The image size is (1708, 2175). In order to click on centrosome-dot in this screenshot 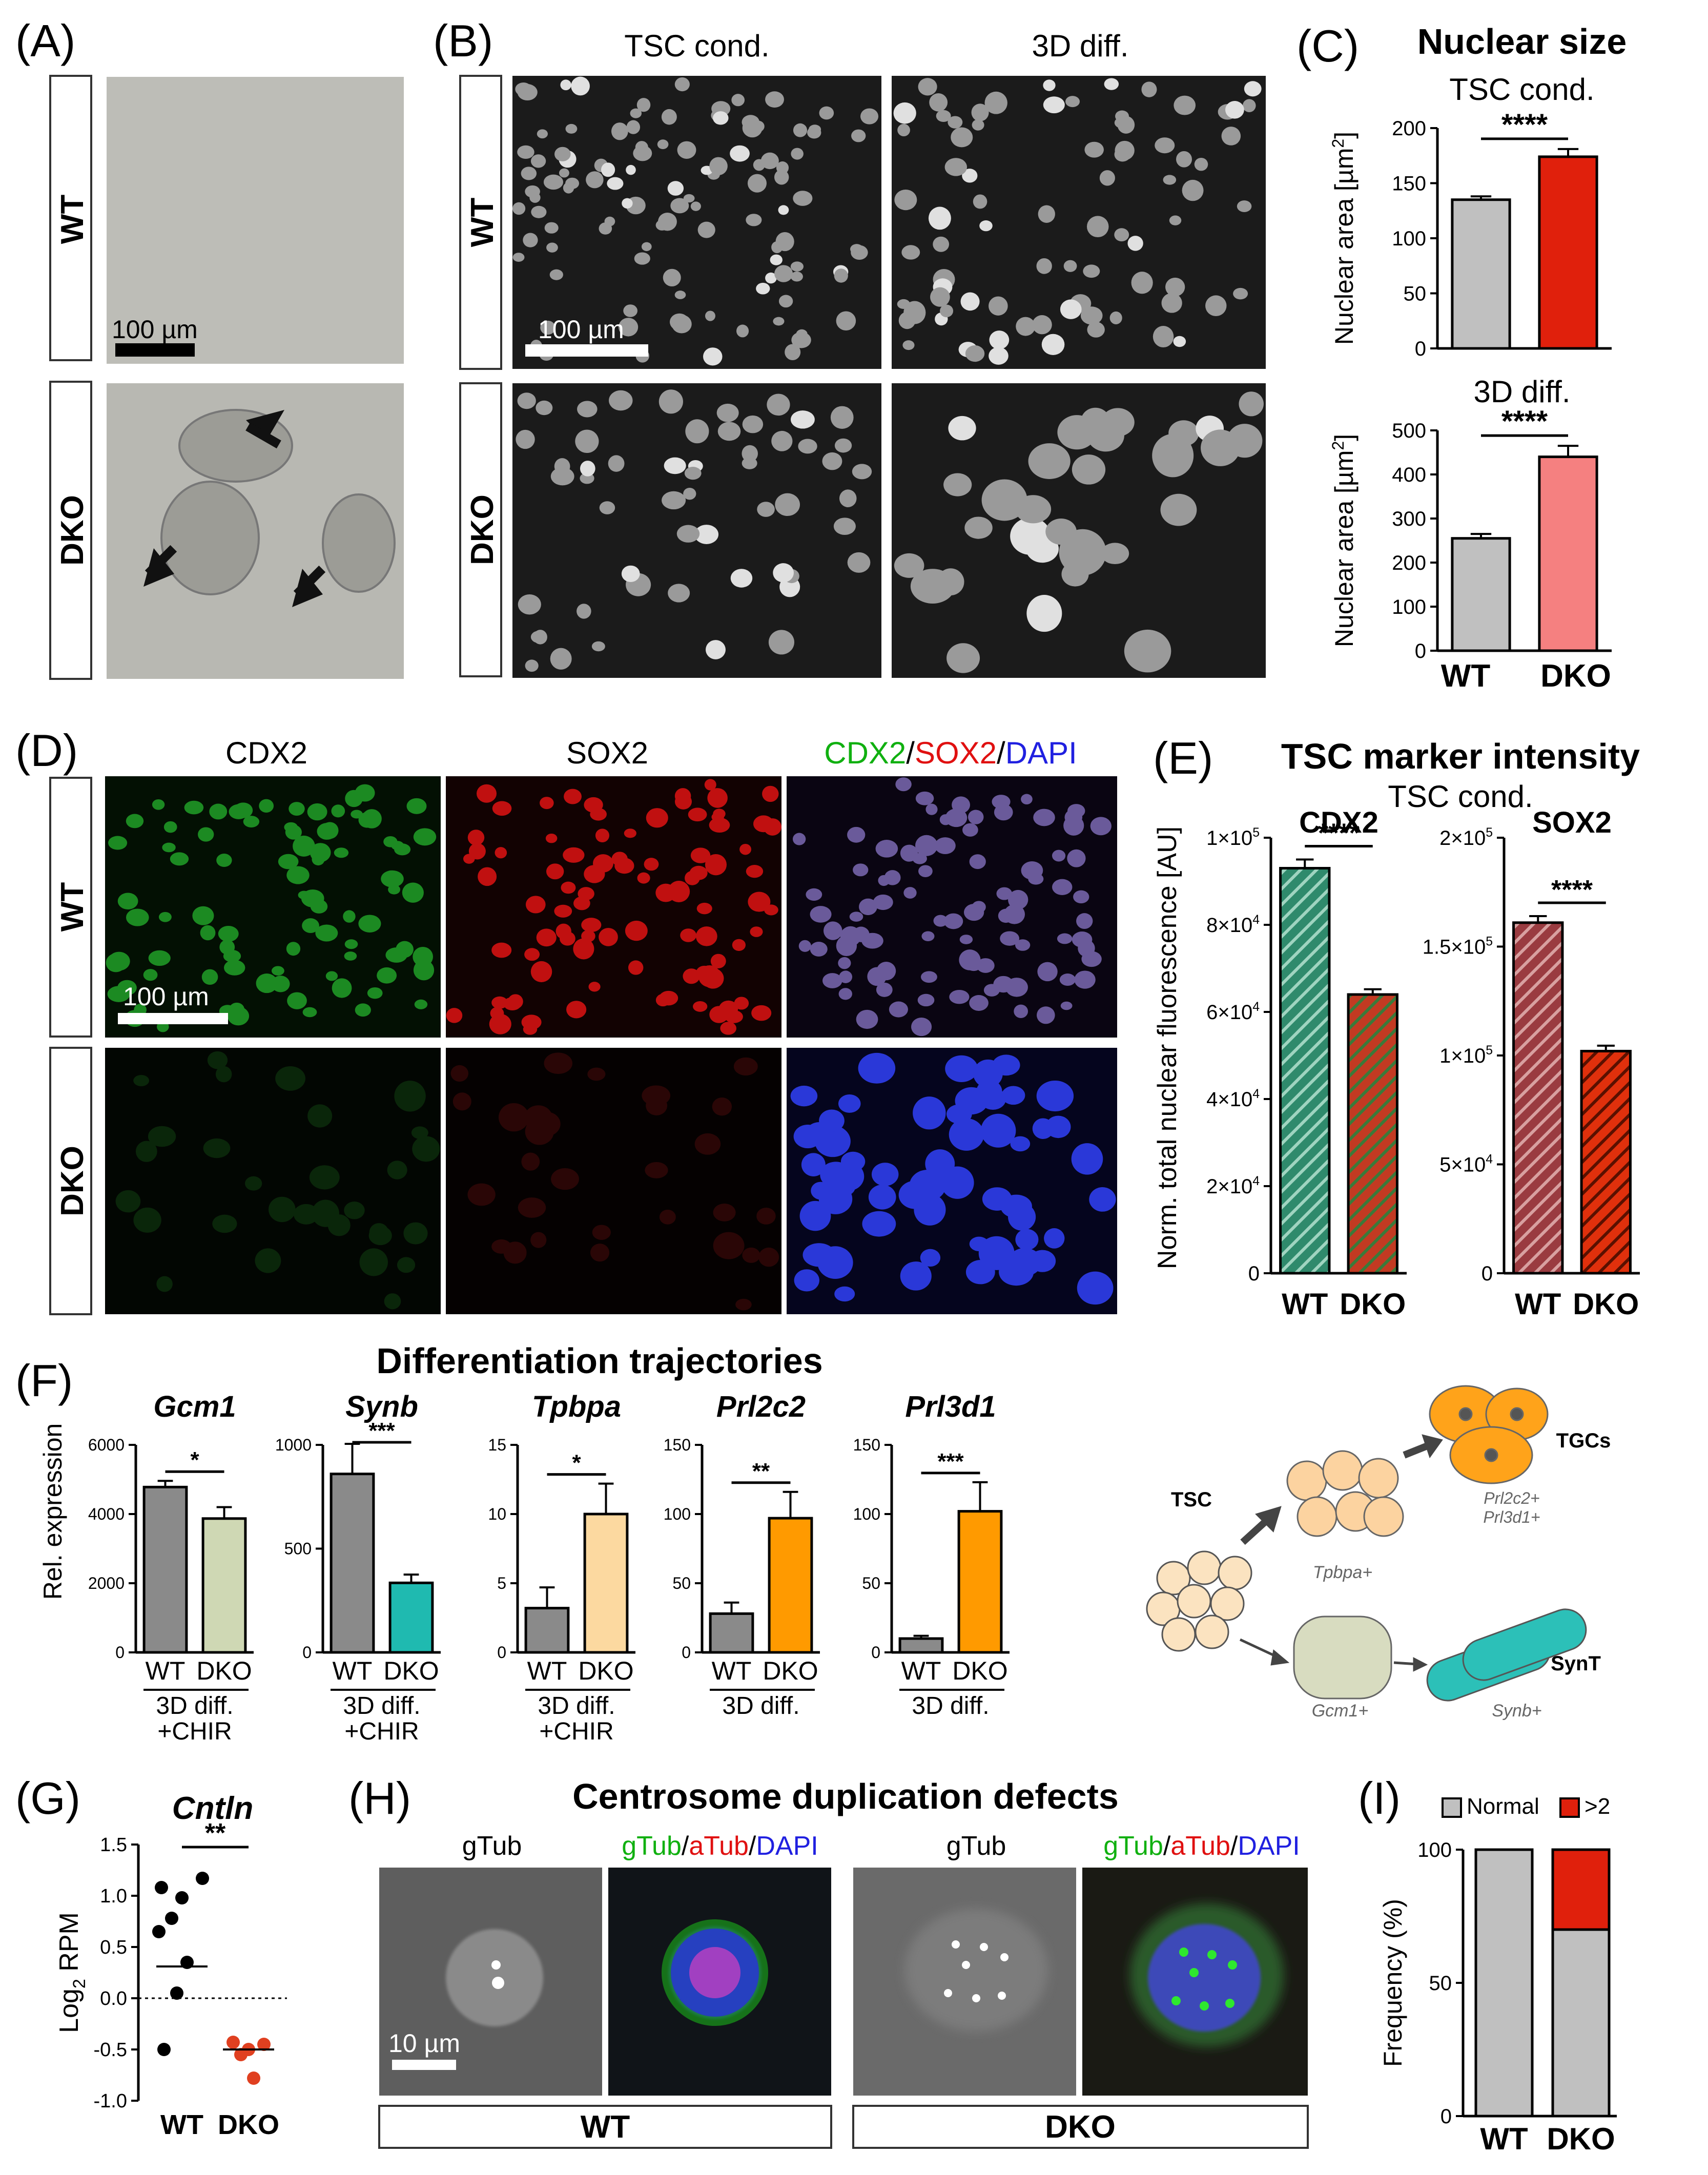, I will do `click(966, 1965)`.